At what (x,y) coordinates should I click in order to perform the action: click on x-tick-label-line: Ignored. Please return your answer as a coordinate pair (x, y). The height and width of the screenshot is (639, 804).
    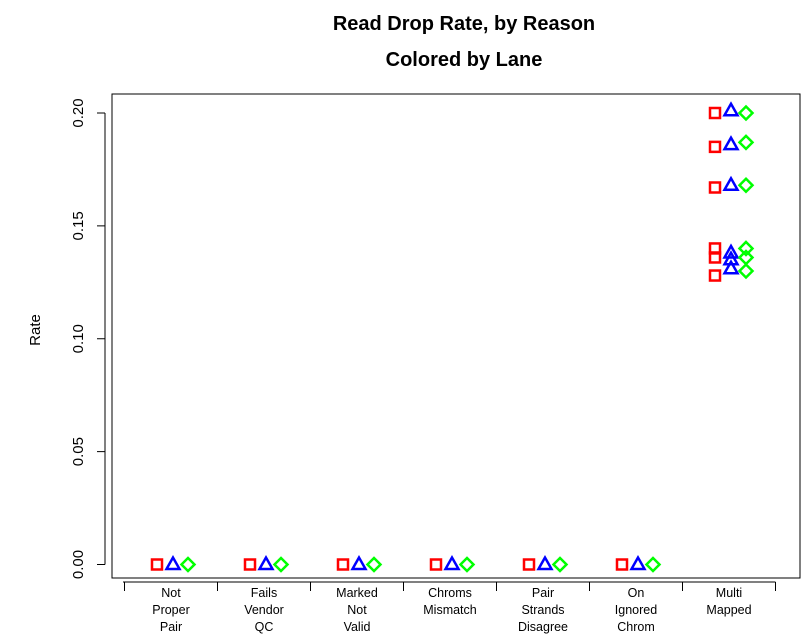
    Looking at the image, I should click on (636, 610).